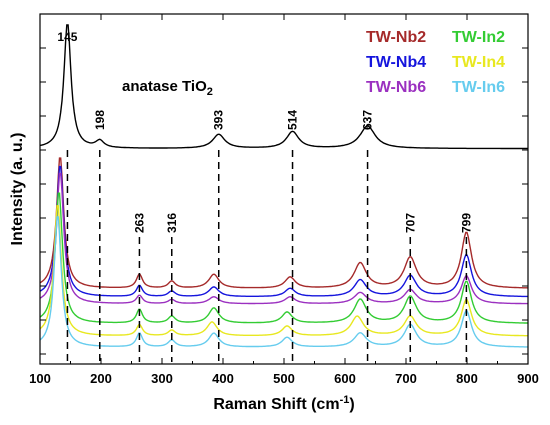 The image size is (550, 425). Describe the element at coordinates (283, 403) in the screenshot. I see `x-axis-title: Raman Shift (cm-1)` at that location.